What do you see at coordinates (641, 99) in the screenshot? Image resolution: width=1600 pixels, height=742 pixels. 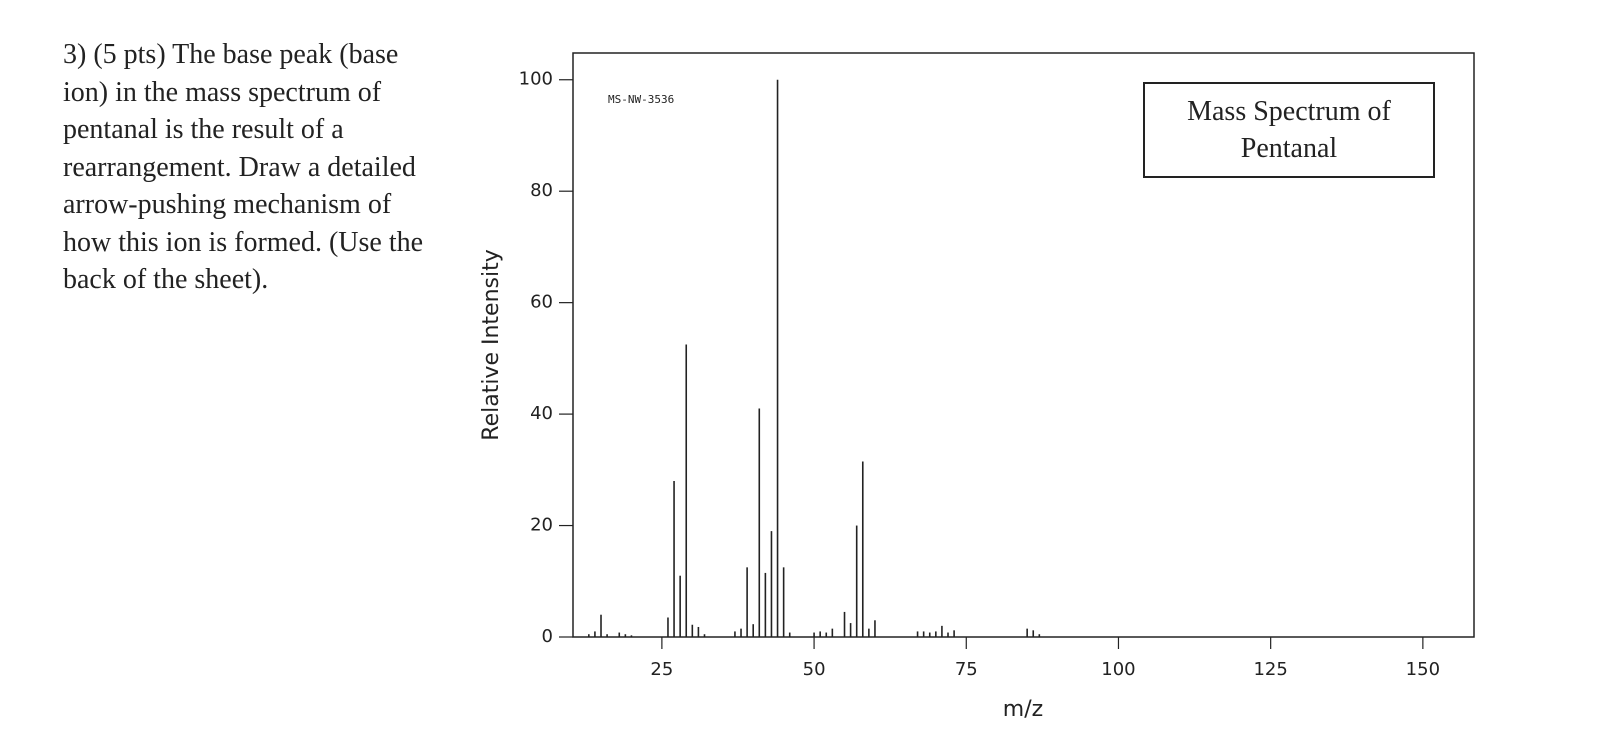 I see `annotation: MS-NW-3536` at bounding box center [641, 99].